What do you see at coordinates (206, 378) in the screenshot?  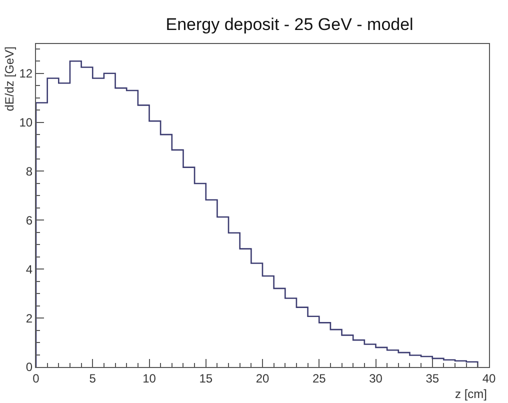 I see `x-tick-label: 15` at bounding box center [206, 378].